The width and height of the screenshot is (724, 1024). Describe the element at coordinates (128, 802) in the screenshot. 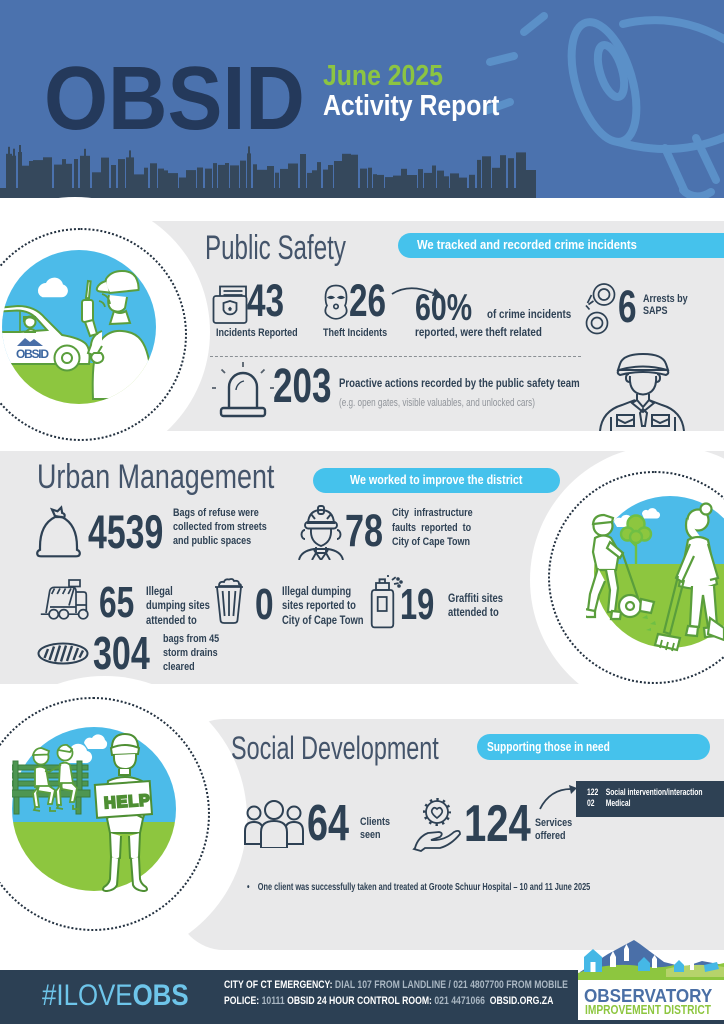

I see `svg-text: HELP` at that location.